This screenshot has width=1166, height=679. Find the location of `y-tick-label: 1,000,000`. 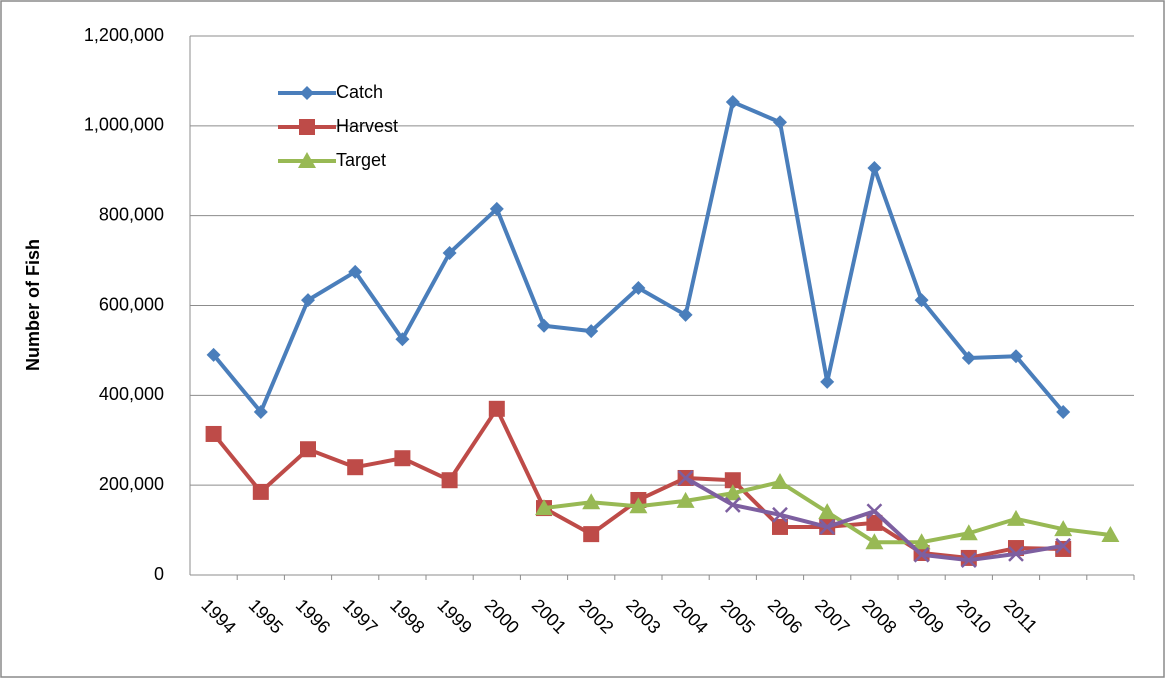

y-tick-label: 1,000,000 is located at coordinates (124, 125).